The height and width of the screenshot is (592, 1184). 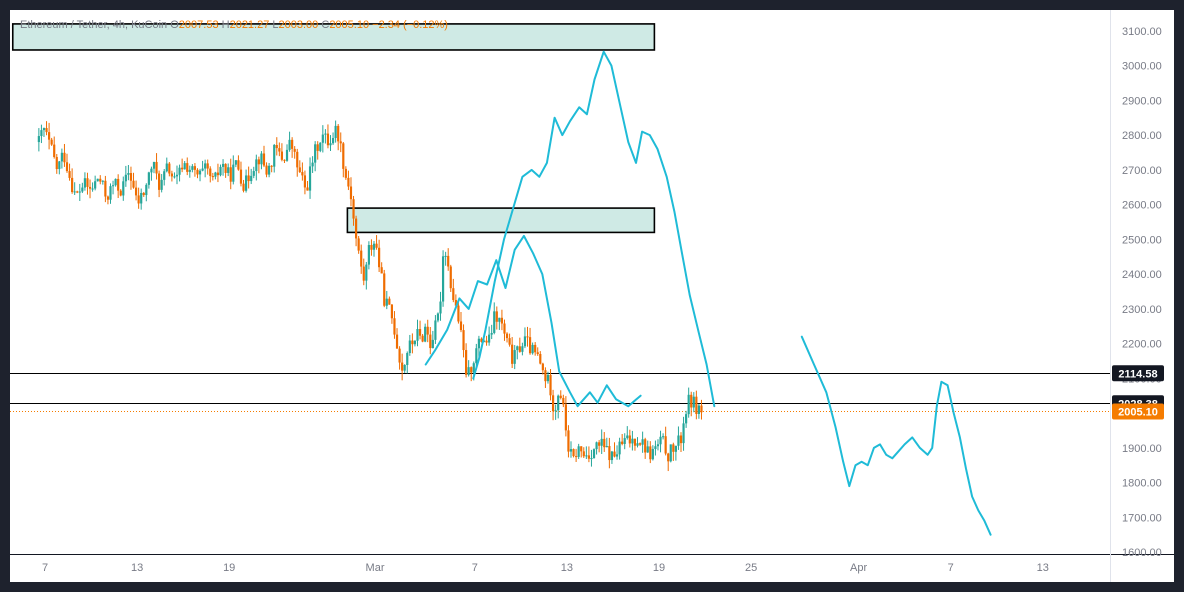 What do you see at coordinates (1142, 345) in the screenshot?
I see `y-tick-label: 2200.00` at bounding box center [1142, 345].